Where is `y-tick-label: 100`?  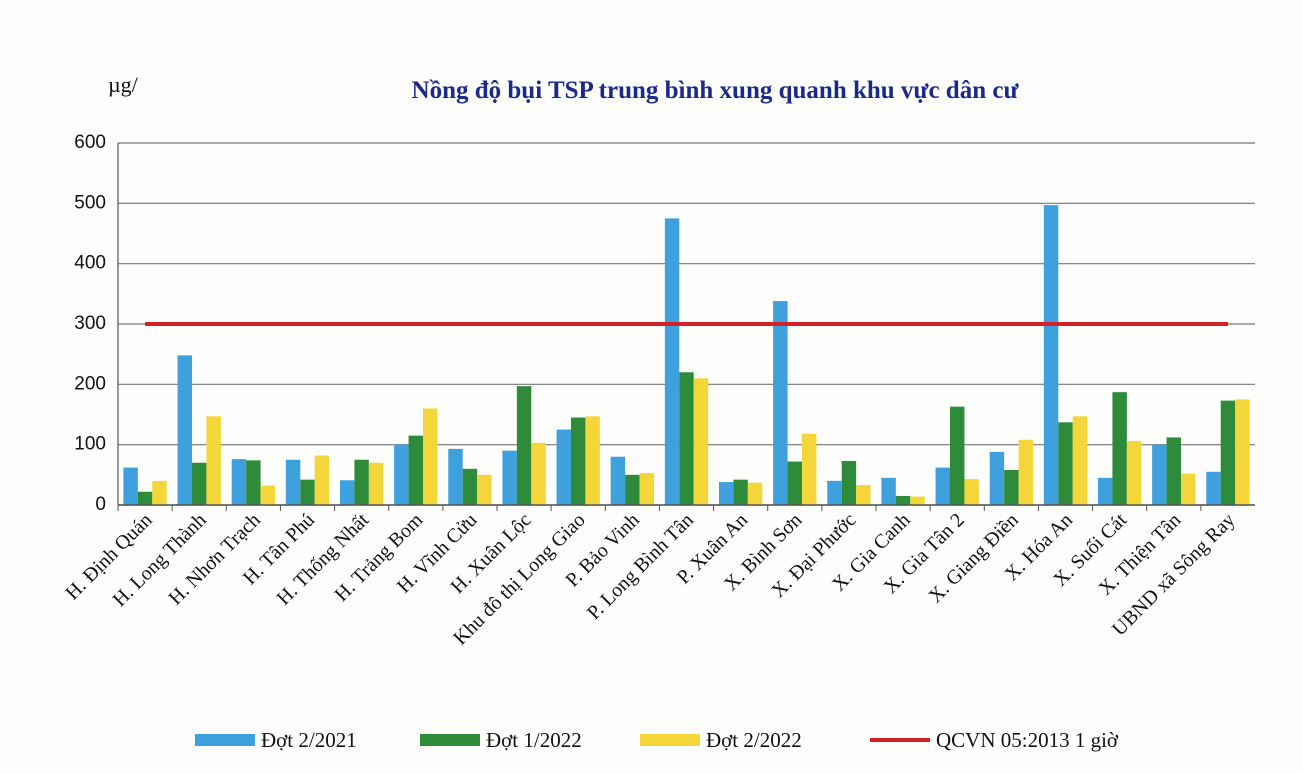 y-tick-label: 100 is located at coordinates (90, 444).